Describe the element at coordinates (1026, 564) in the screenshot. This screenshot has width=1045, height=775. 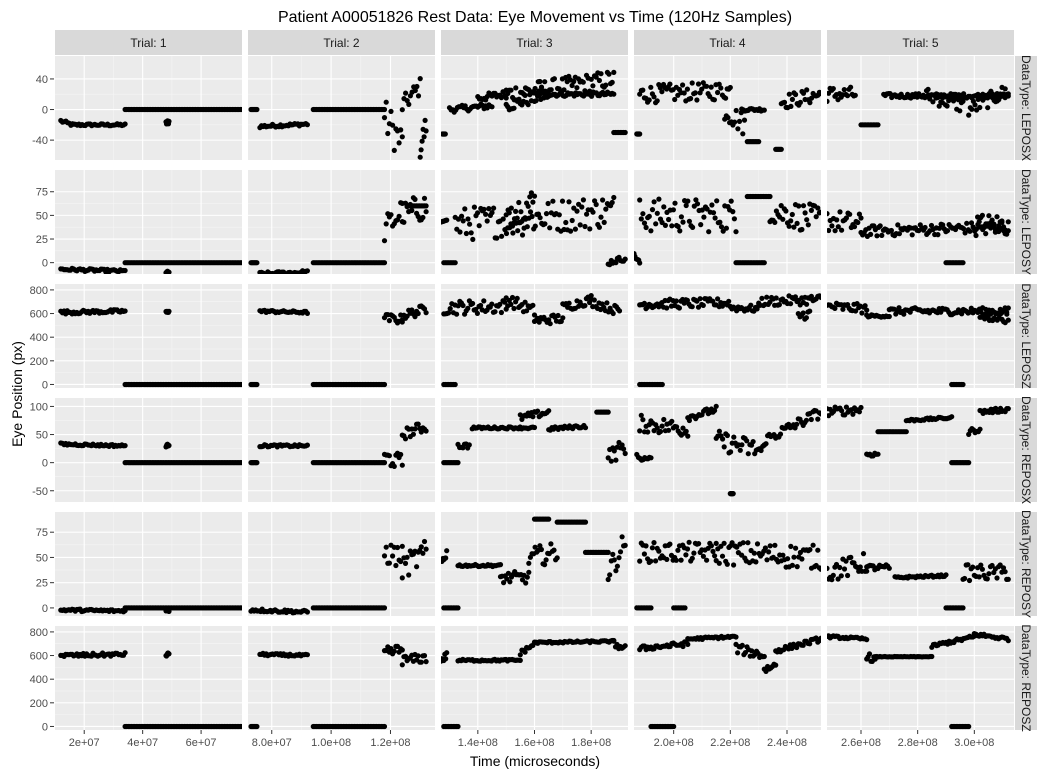
I see `facet-strip-label: DataType: REPOSY` at that location.